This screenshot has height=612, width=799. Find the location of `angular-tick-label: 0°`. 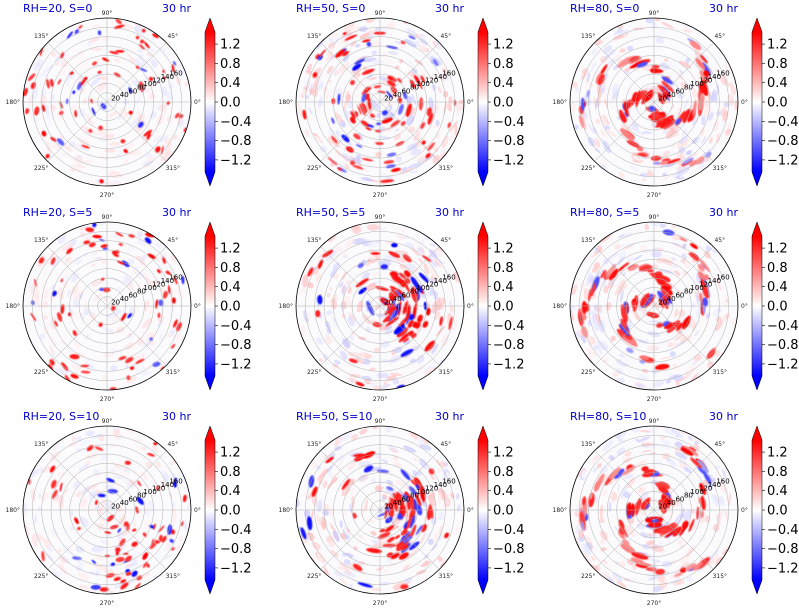

angular-tick-label: 0° is located at coordinates (744, 510).